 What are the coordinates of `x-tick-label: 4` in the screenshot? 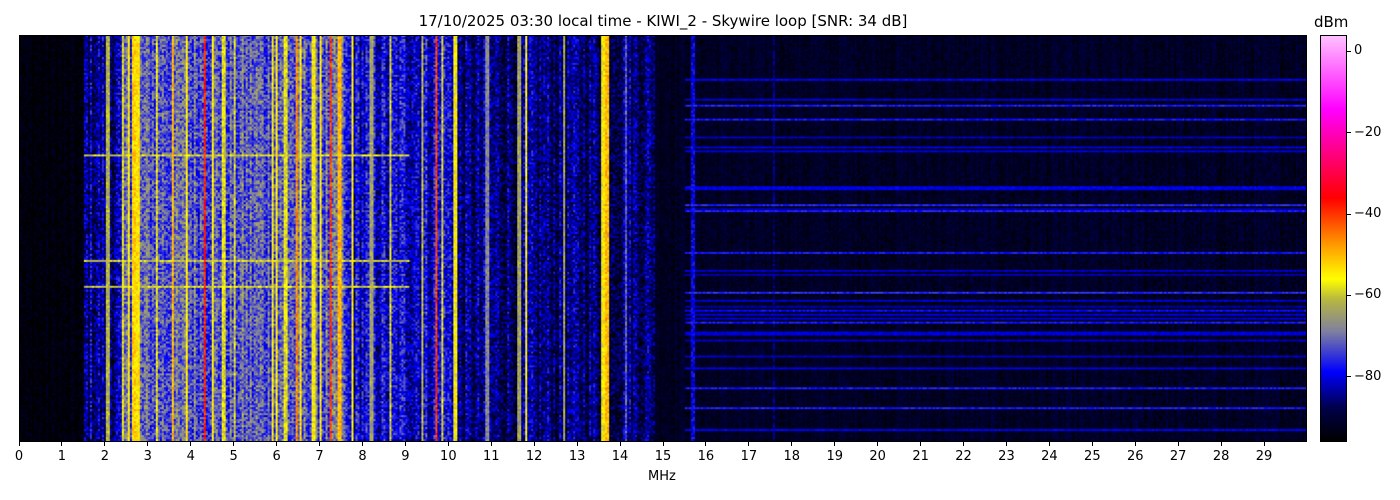 It's located at (190, 456).